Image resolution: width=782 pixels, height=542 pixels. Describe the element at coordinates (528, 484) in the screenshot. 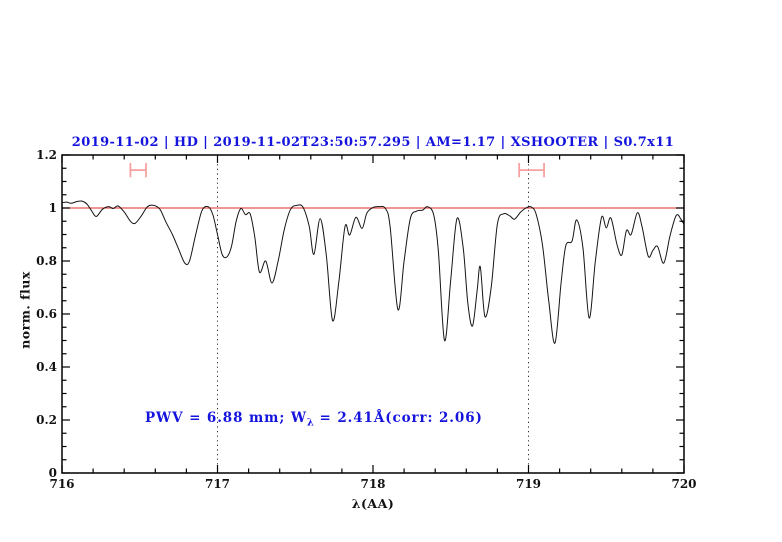

I see `x-tick-label: 719` at that location.